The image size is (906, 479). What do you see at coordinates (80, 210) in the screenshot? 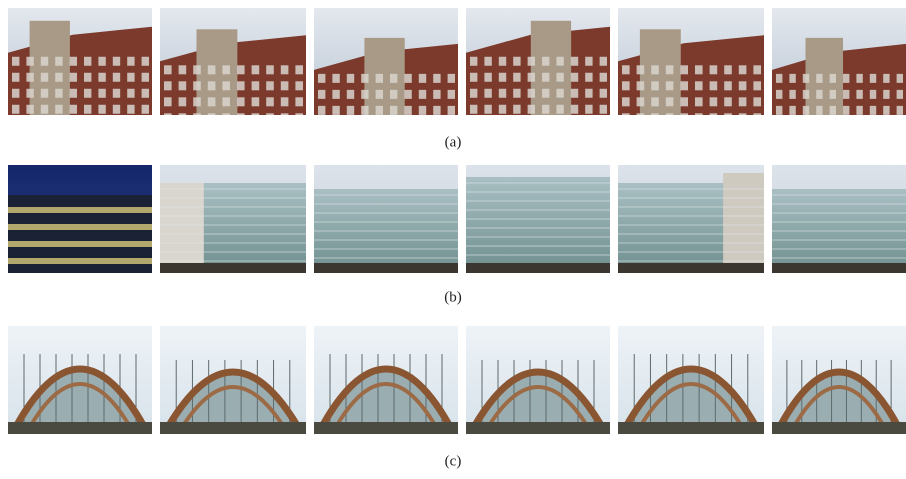
I see `lit-floor` at bounding box center [80, 210].